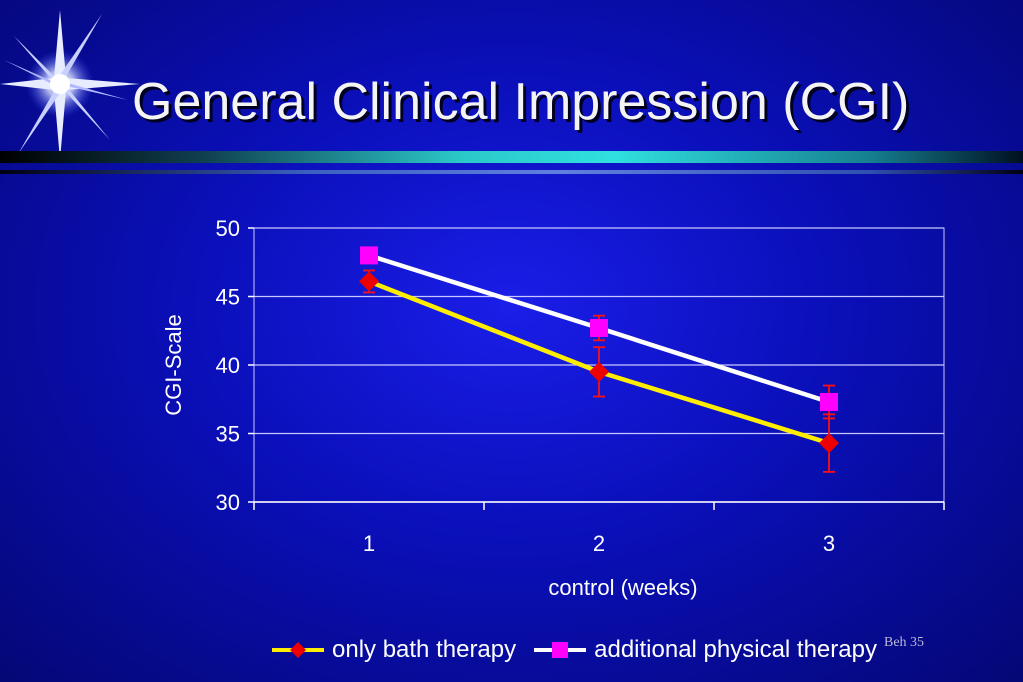 The height and width of the screenshot is (682, 1023). What do you see at coordinates (829, 543) in the screenshot?
I see `x-tick-label: 3` at bounding box center [829, 543].